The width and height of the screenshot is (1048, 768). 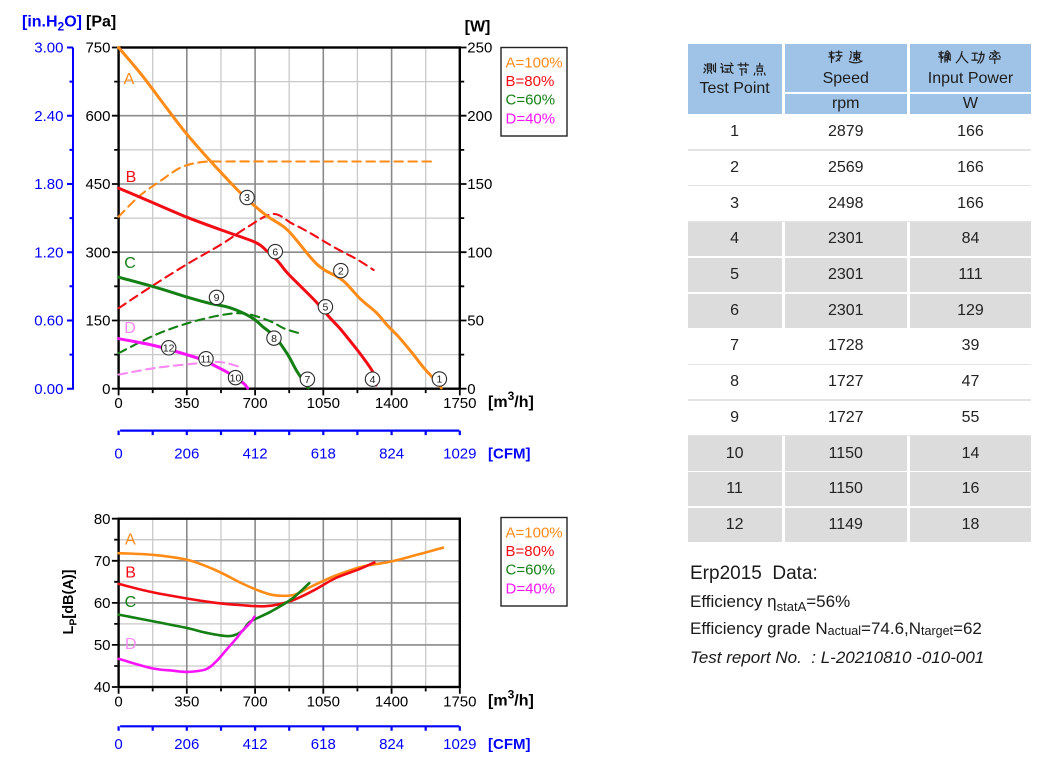 I want to click on svg-text: 3.00, so click(x=48, y=48).